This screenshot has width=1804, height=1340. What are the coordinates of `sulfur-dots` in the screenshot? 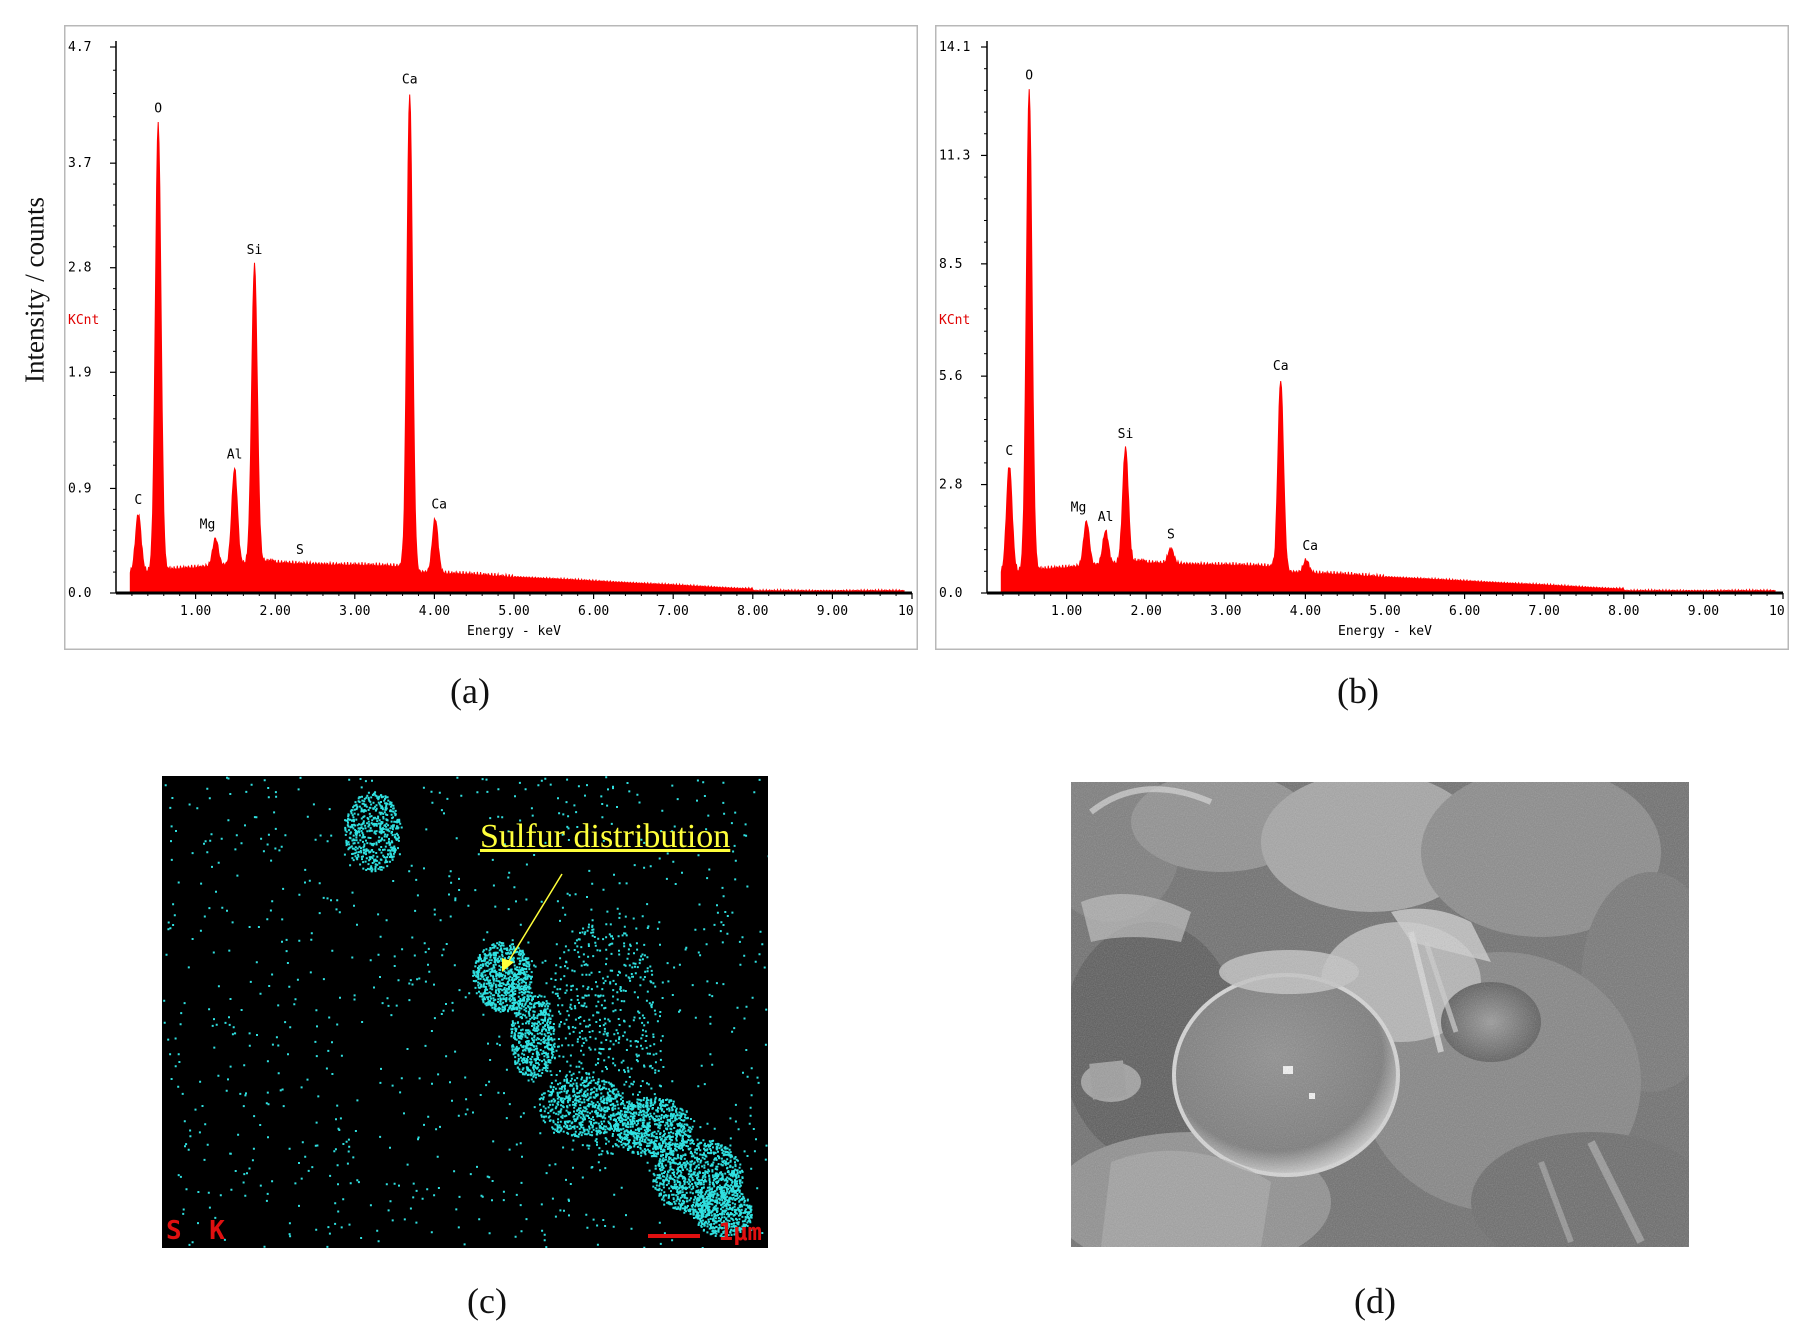 It's located at (465, 1012).